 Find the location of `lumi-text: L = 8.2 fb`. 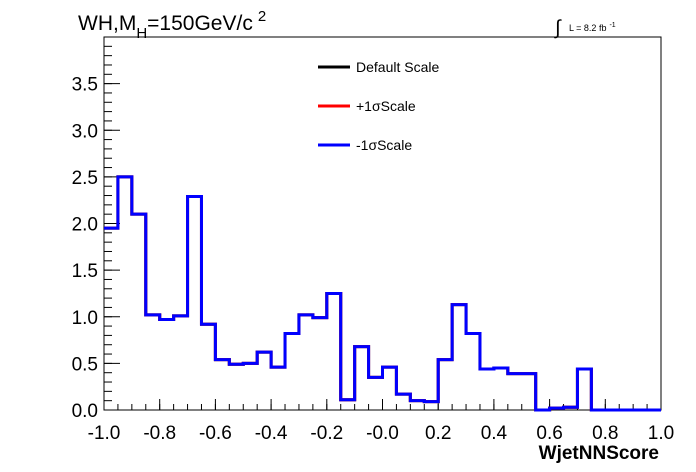

lumi-text: L = 8.2 fb is located at coordinates (587, 28).